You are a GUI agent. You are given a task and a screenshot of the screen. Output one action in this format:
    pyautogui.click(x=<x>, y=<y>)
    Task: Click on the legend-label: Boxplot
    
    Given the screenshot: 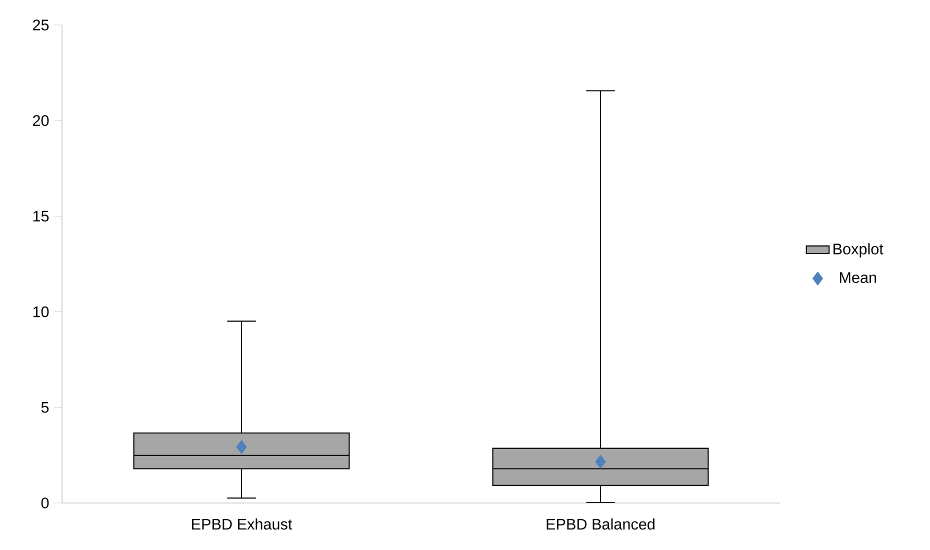 What is the action you would take?
    pyautogui.click(x=859, y=250)
    